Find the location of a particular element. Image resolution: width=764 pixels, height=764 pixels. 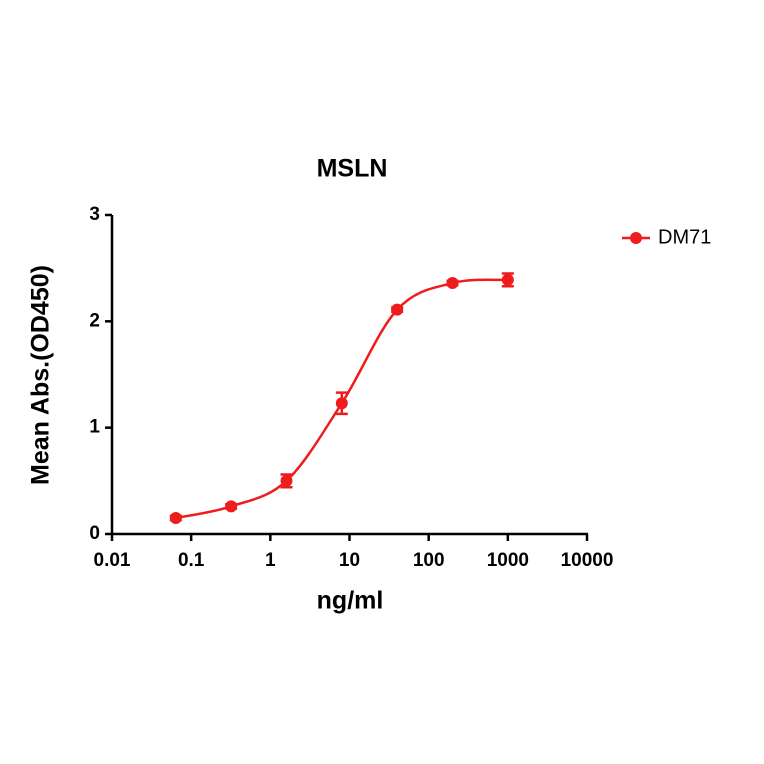

y-tick-label: 3 is located at coordinates (94, 214).